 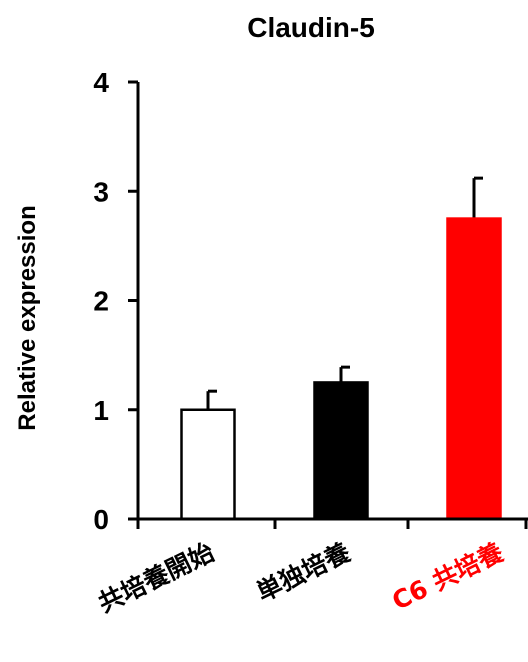 I want to click on chart-title: Claudin-5, so click(x=311, y=27).